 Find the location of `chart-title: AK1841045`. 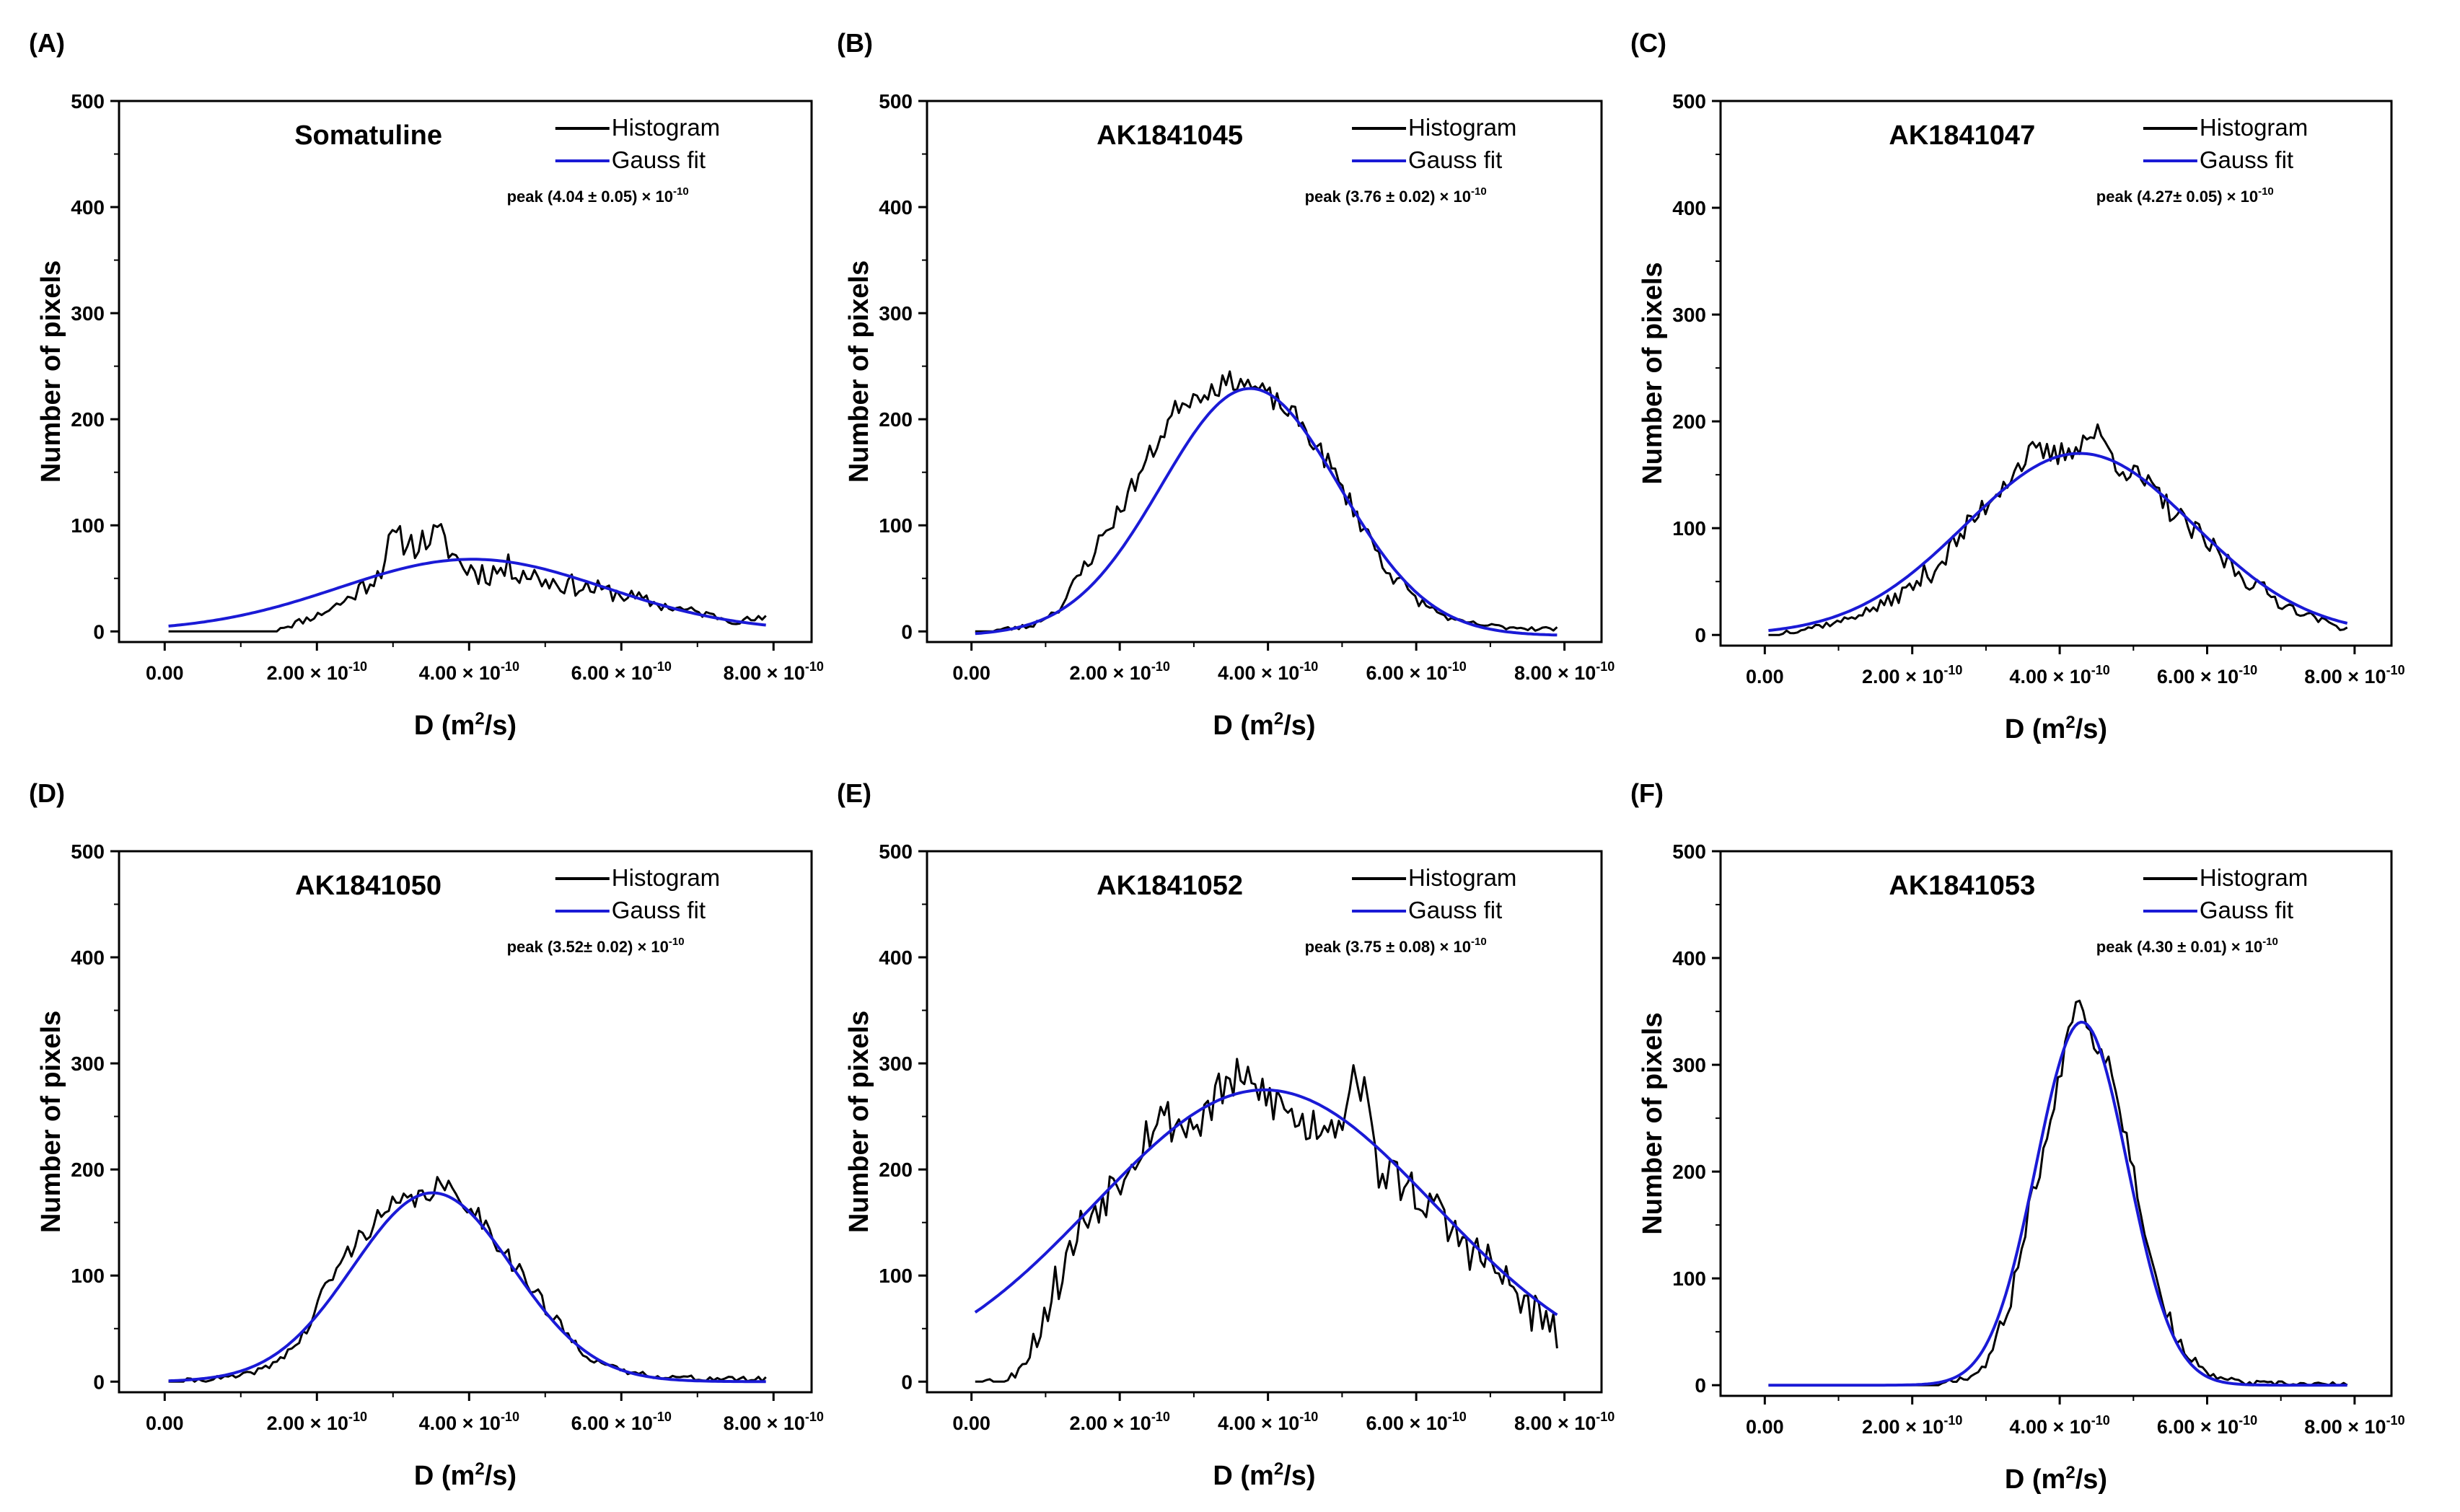

chart-title: AK1841045 is located at coordinates (1170, 135).